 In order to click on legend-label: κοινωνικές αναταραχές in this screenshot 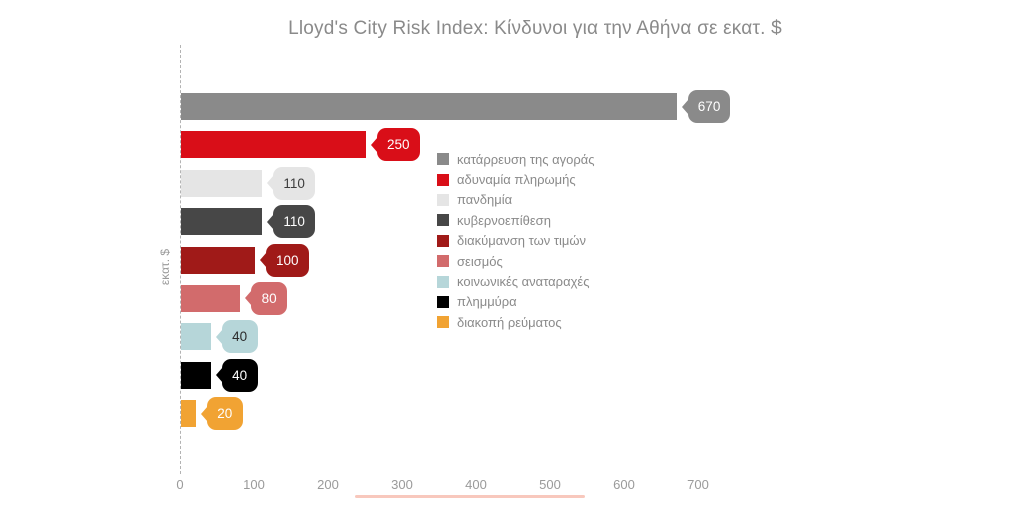, I will do `click(523, 282)`.